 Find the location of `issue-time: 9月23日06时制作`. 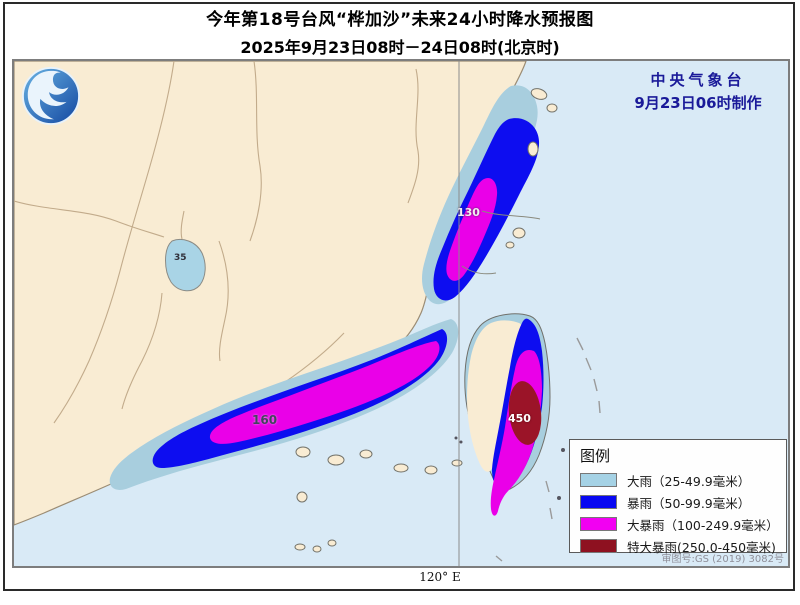

issue-time: 9月23日06时制作 is located at coordinates (698, 103).